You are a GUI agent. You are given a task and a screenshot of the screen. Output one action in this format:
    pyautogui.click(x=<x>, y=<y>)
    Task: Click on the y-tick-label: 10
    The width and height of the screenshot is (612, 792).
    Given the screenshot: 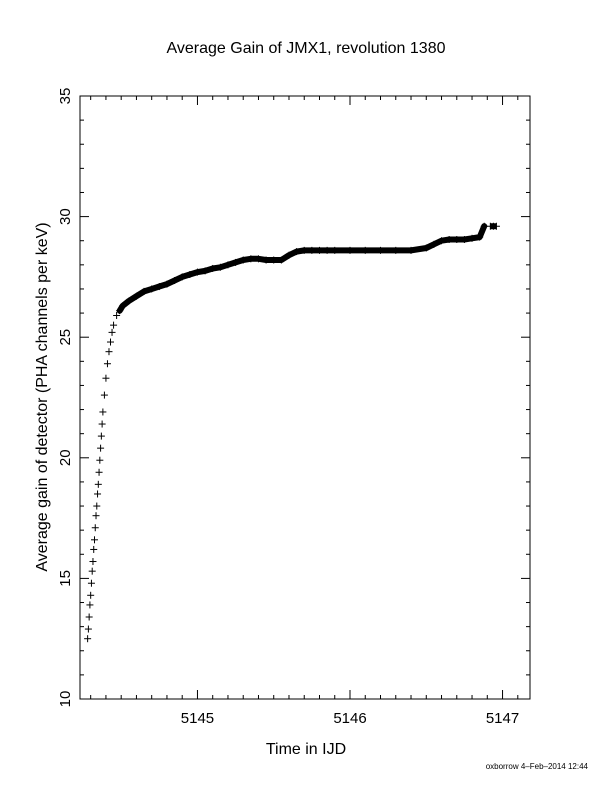 What is the action you would take?
    pyautogui.click(x=65, y=699)
    